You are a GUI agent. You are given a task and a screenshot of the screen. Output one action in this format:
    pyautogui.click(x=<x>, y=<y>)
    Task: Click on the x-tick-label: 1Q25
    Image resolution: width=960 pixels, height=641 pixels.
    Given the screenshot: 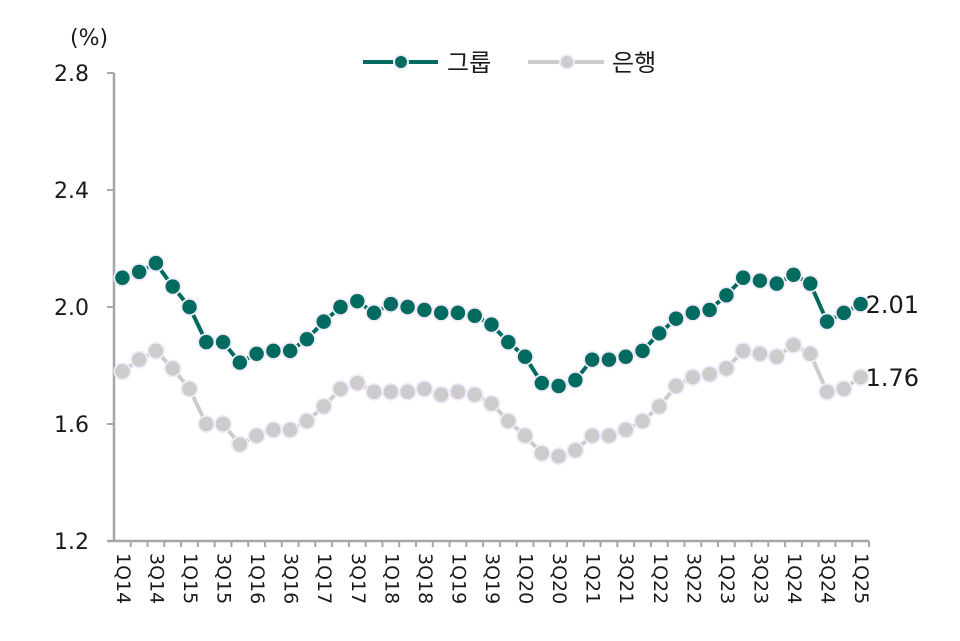 What is the action you would take?
    pyautogui.click(x=861, y=578)
    